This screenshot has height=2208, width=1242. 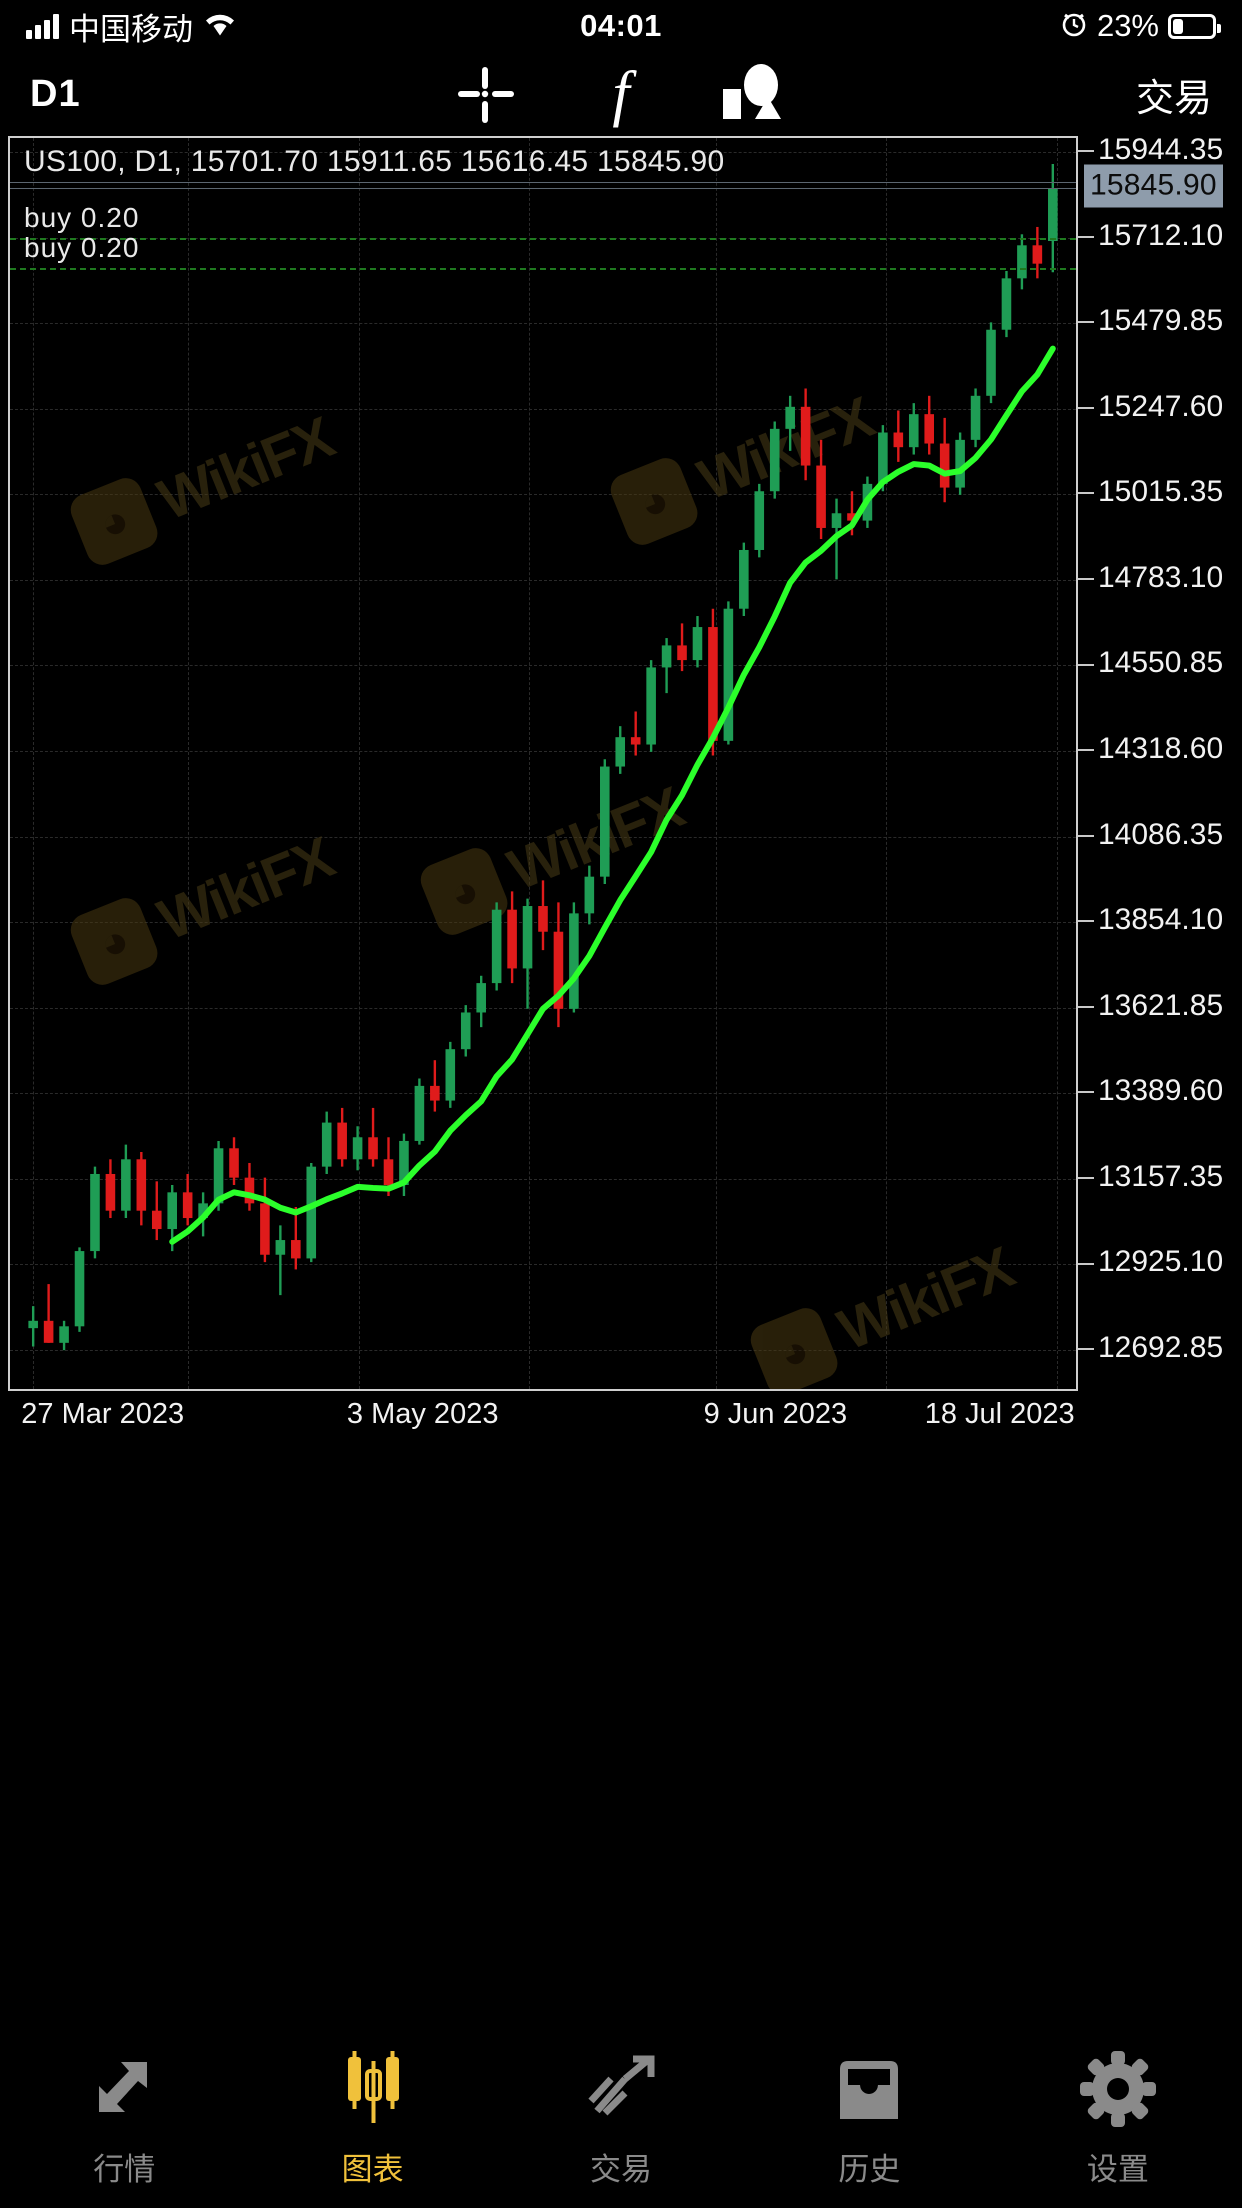 I want to click on price-tick-label: 15479.85, so click(x=1150, y=321).